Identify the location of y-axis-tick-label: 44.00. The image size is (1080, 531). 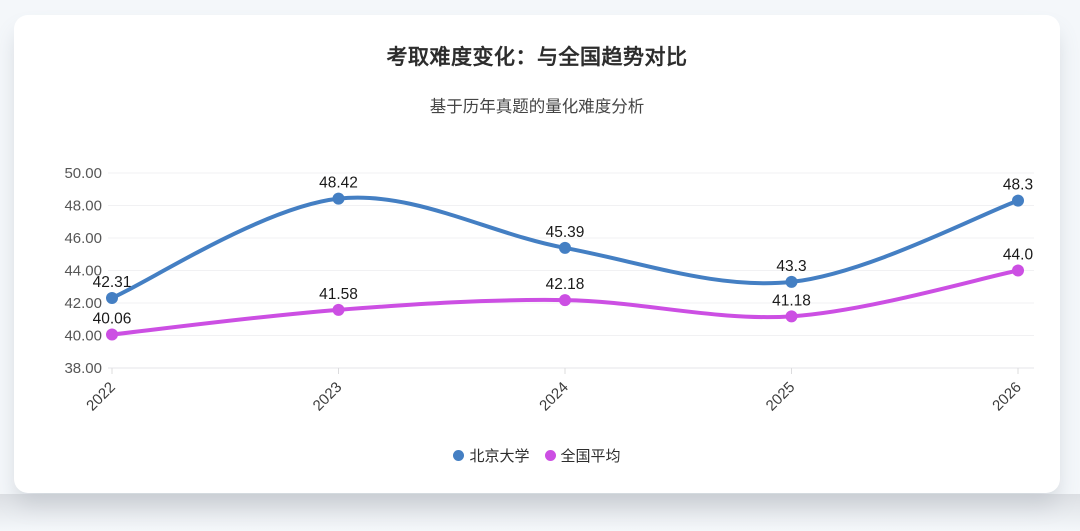
(83, 271).